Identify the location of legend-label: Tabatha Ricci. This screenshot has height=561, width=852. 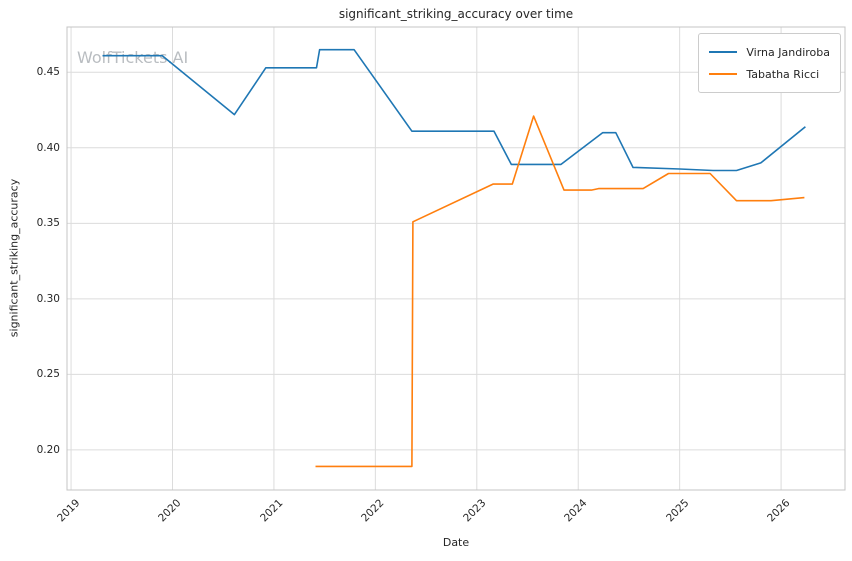
(783, 74).